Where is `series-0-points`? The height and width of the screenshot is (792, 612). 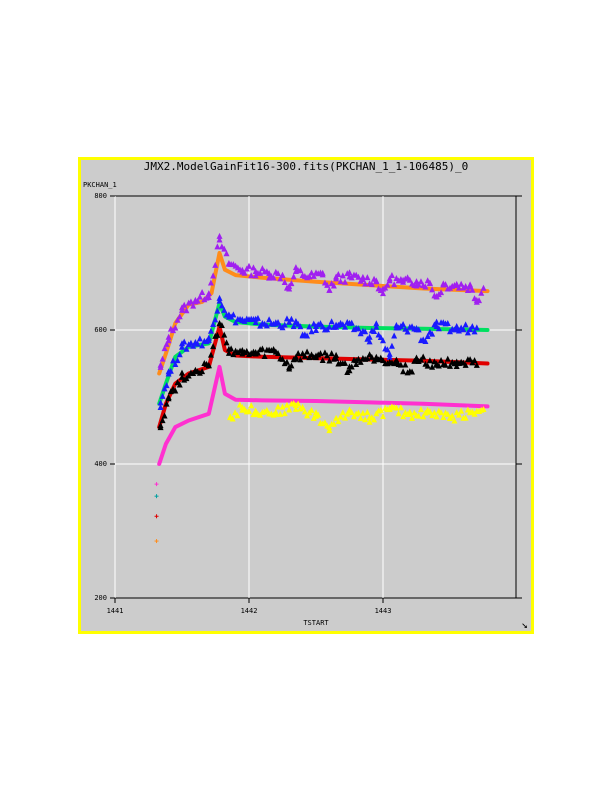 series-0-points is located at coordinates (322, 301).